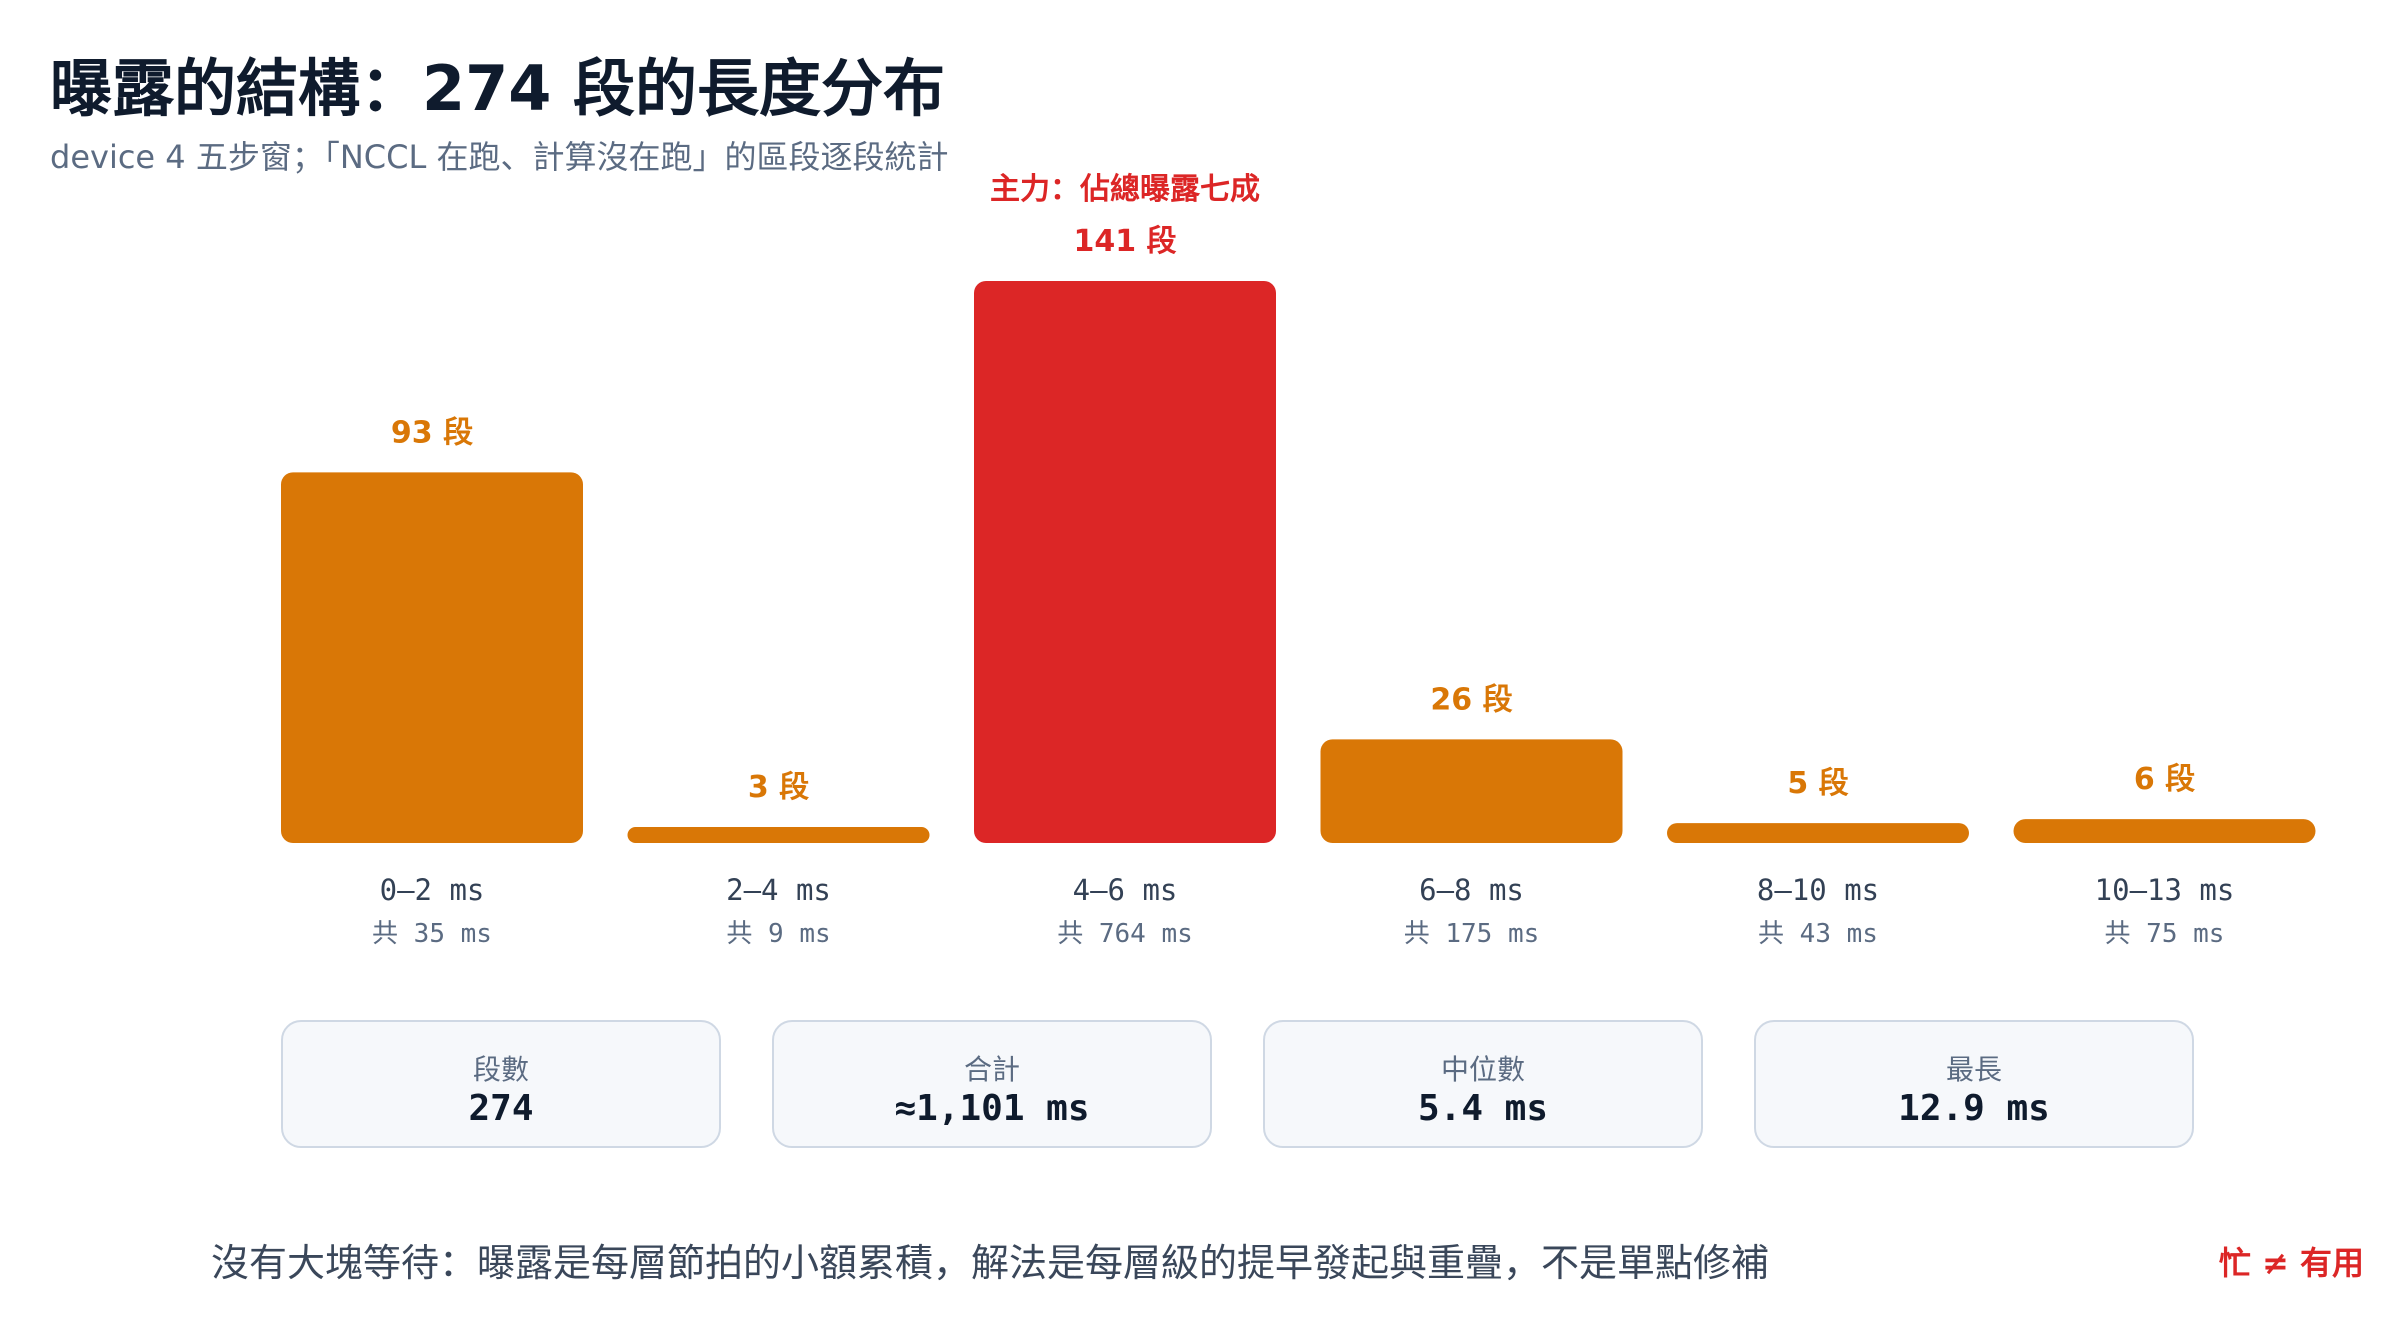 This screenshot has height=1320, width=2400. What do you see at coordinates (2291, 1263) in the screenshot?
I see `footer-badge: 忙 ≠ 有用` at bounding box center [2291, 1263].